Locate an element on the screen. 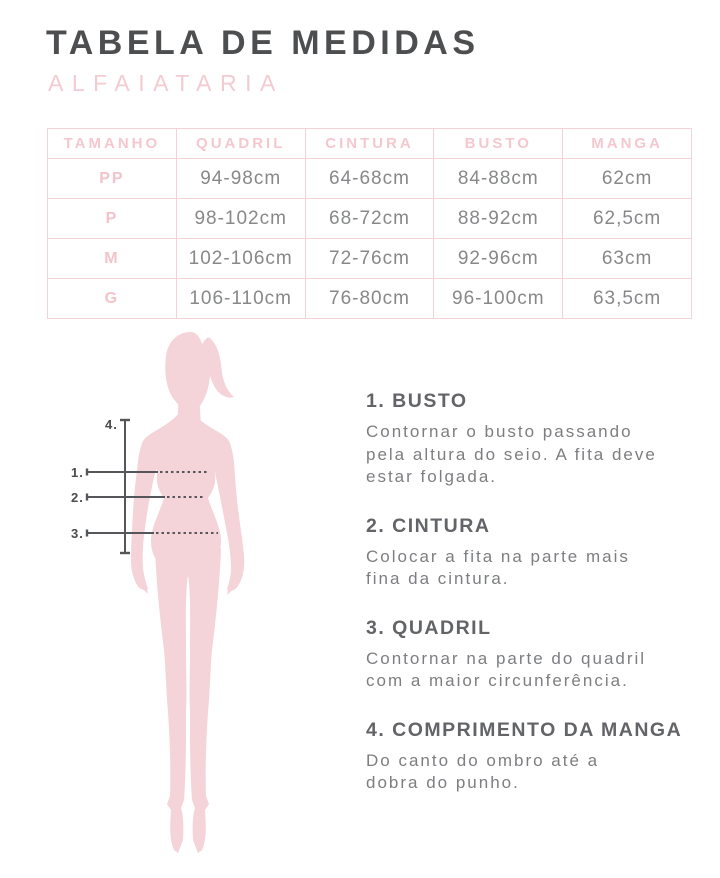 This screenshot has height=878, width=720. table-row-pp: PP 94-98cm 64-68cm 84-88cm 62cm is located at coordinates (369, 178).